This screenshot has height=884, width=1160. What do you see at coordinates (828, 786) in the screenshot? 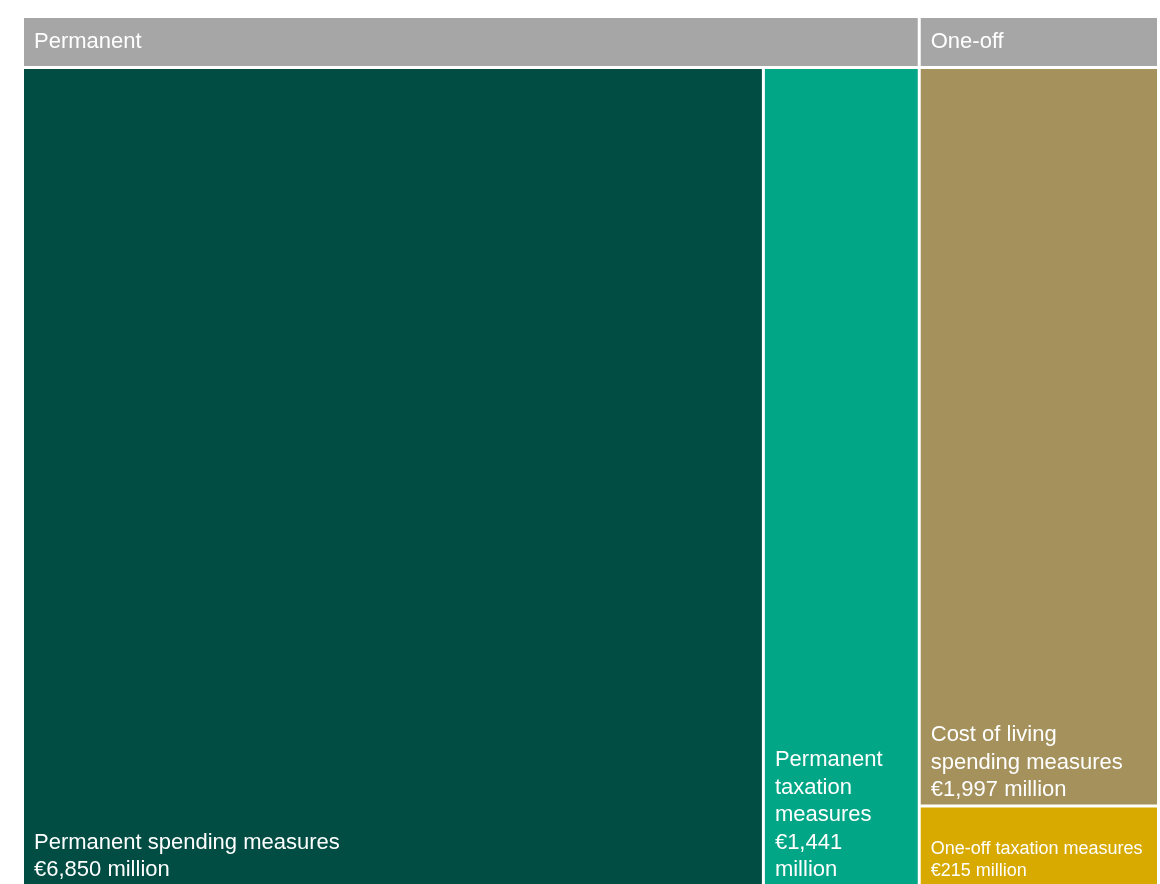
I see `category-label: Permanent taxation measures` at bounding box center [828, 786].